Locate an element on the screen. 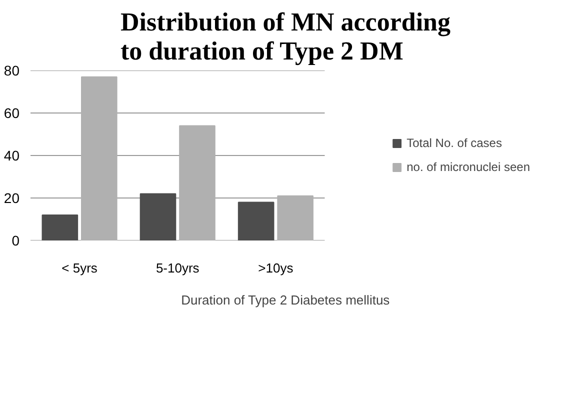 Image resolution: width=581 pixels, height=410 pixels. y-tick-label: 80 is located at coordinates (12, 70).